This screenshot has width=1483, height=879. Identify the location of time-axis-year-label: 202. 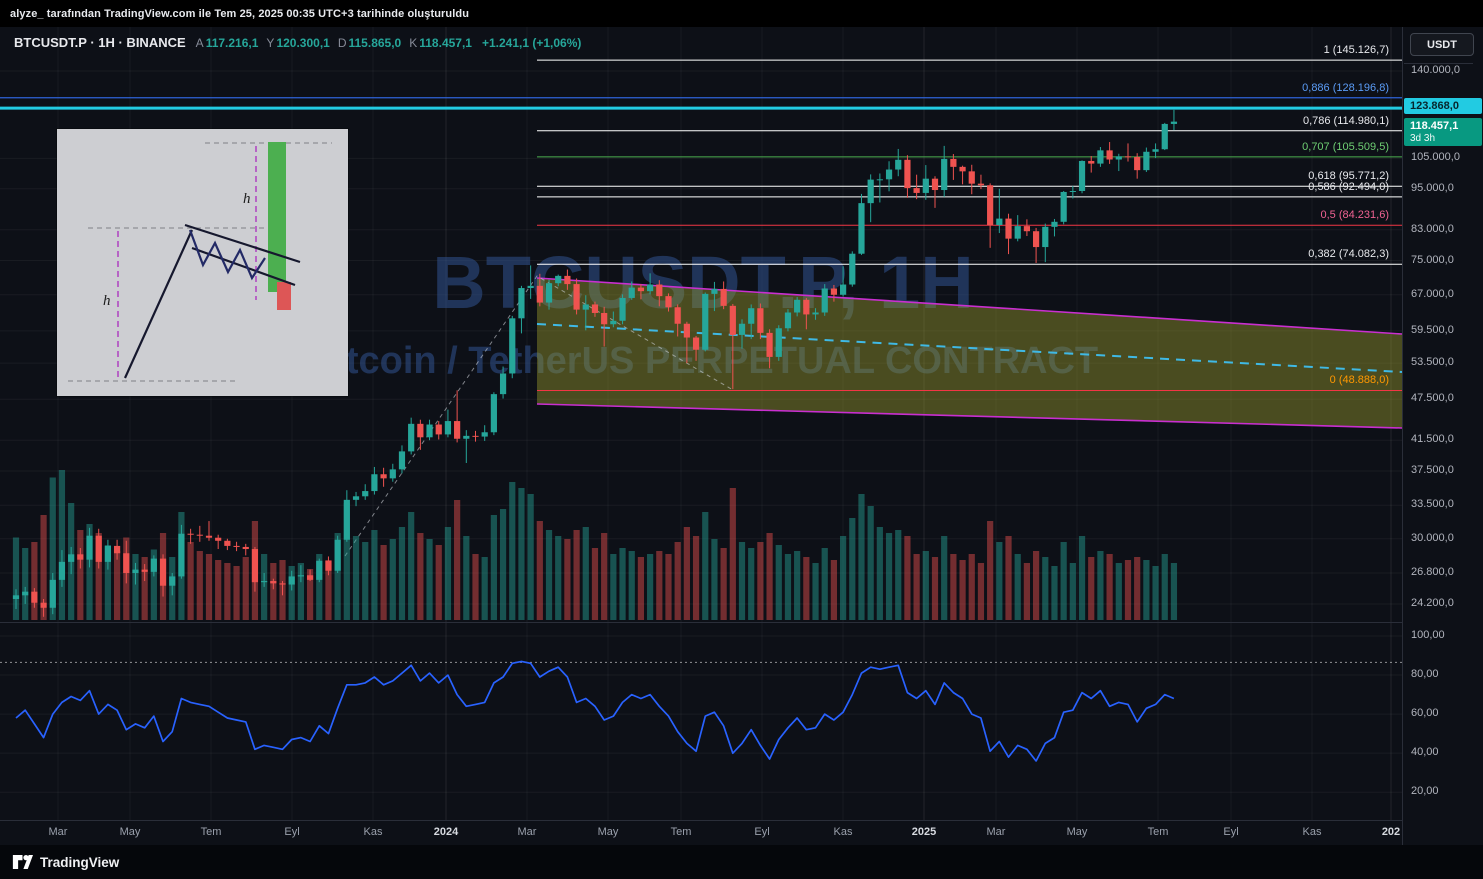
(1391, 832).